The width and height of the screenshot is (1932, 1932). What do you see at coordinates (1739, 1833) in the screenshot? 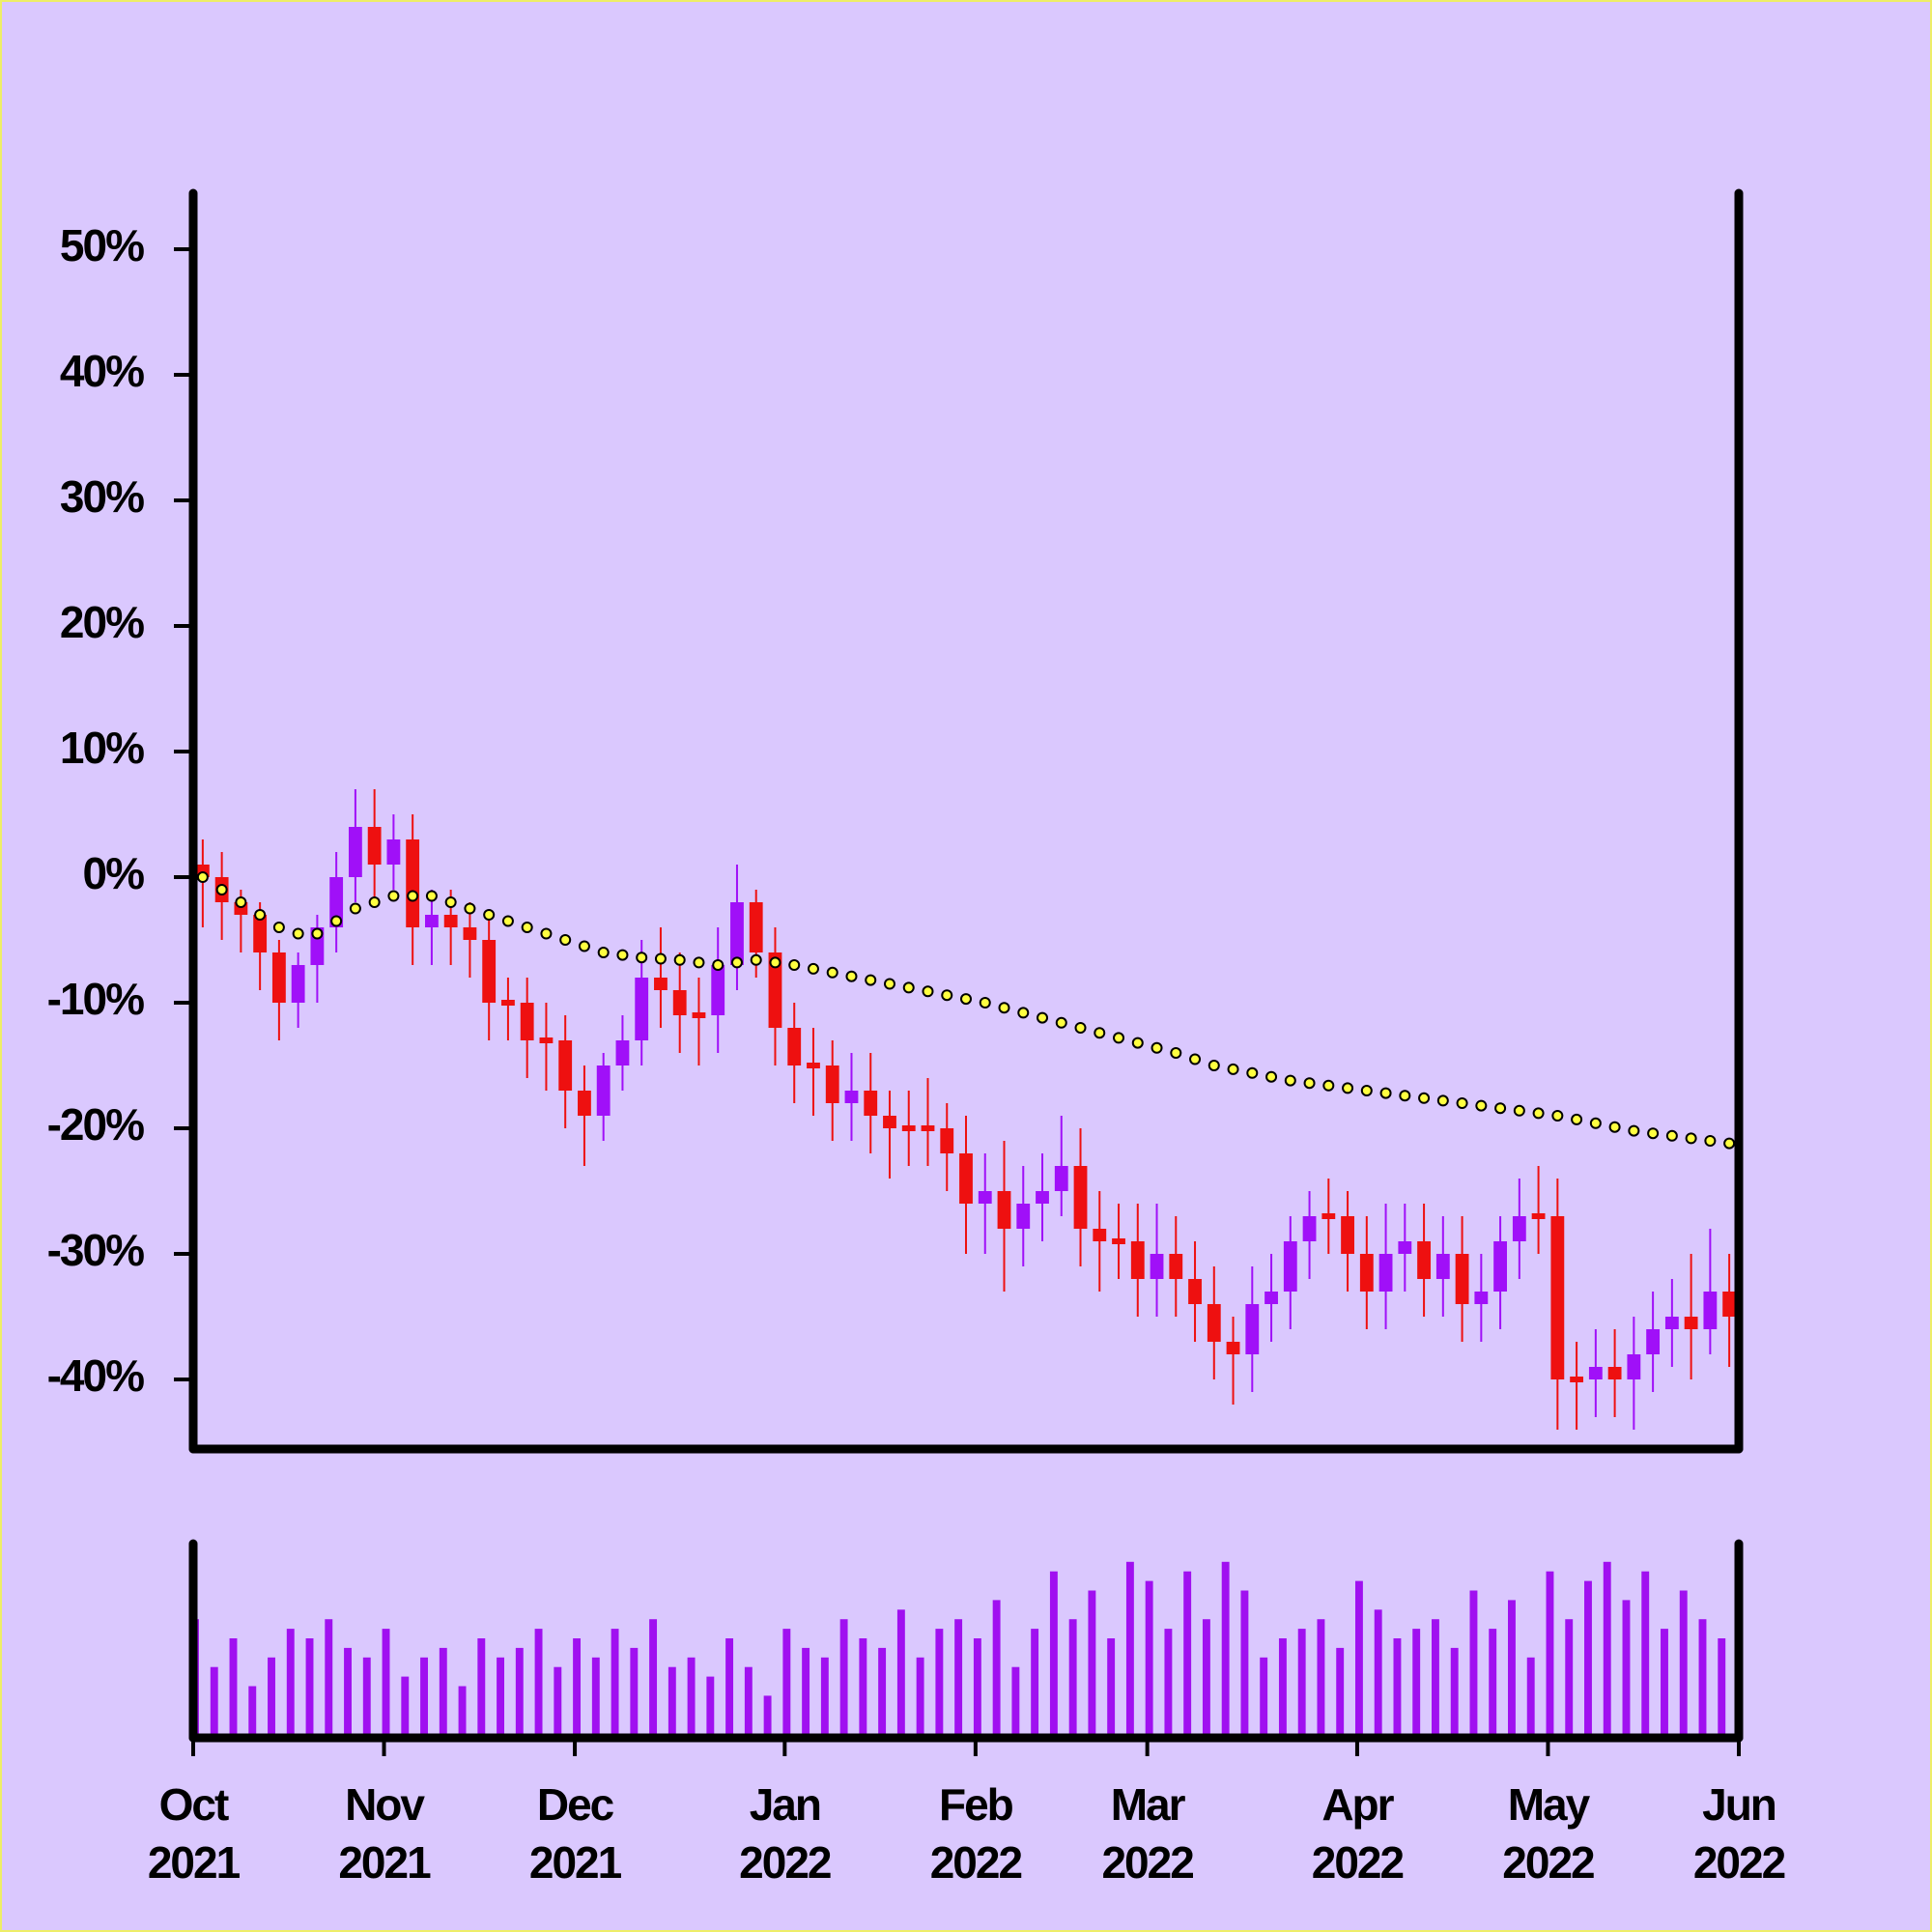
I see `x-tick-label: Jun 2022` at bounding box center [1739, 1833].